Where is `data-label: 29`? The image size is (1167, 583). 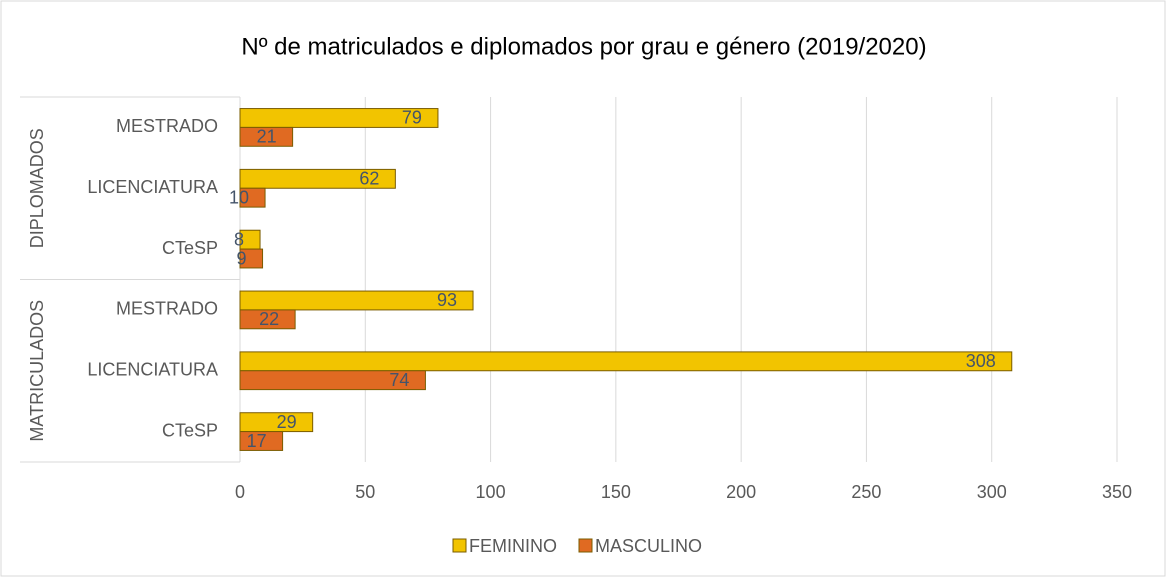 data-label: 29 is located at coordinates (287, 422).